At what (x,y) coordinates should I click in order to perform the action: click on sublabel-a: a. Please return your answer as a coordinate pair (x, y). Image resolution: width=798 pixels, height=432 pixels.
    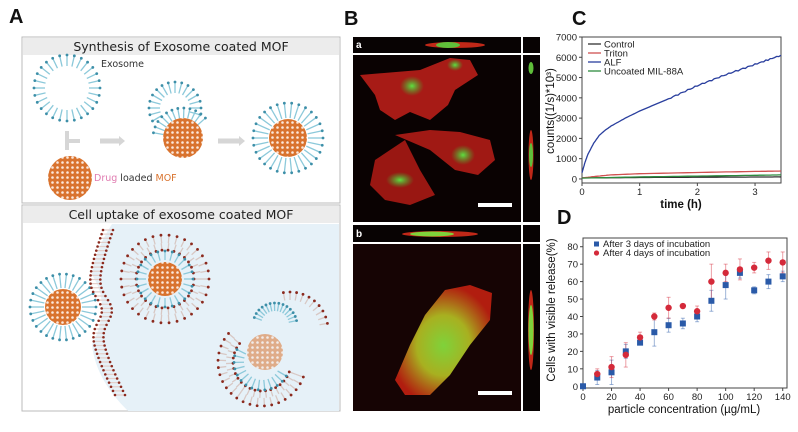
    Looking at the image, I should click on (359, 45).